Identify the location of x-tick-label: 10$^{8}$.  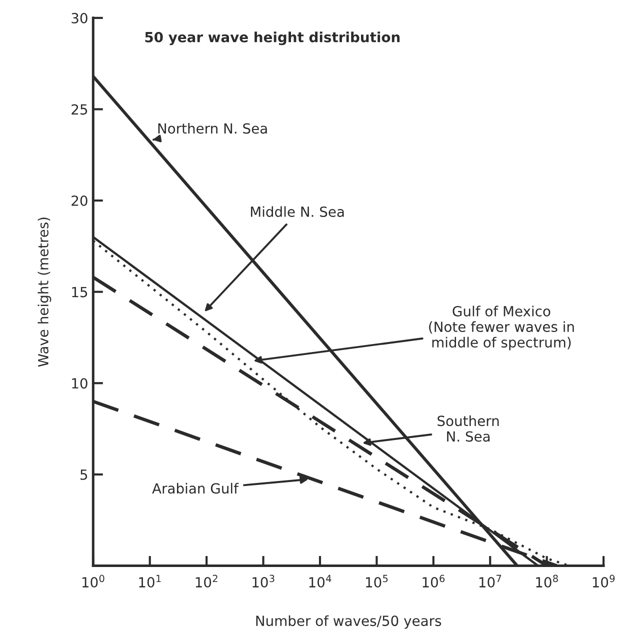
(547, 581).